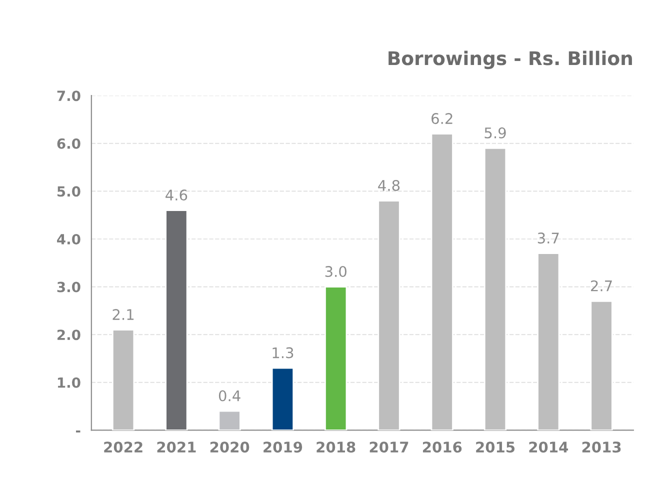 Image resolution: width=653 pixels, height=478 pixels. I want to click on y-tick-label: -, so click(78, 431).